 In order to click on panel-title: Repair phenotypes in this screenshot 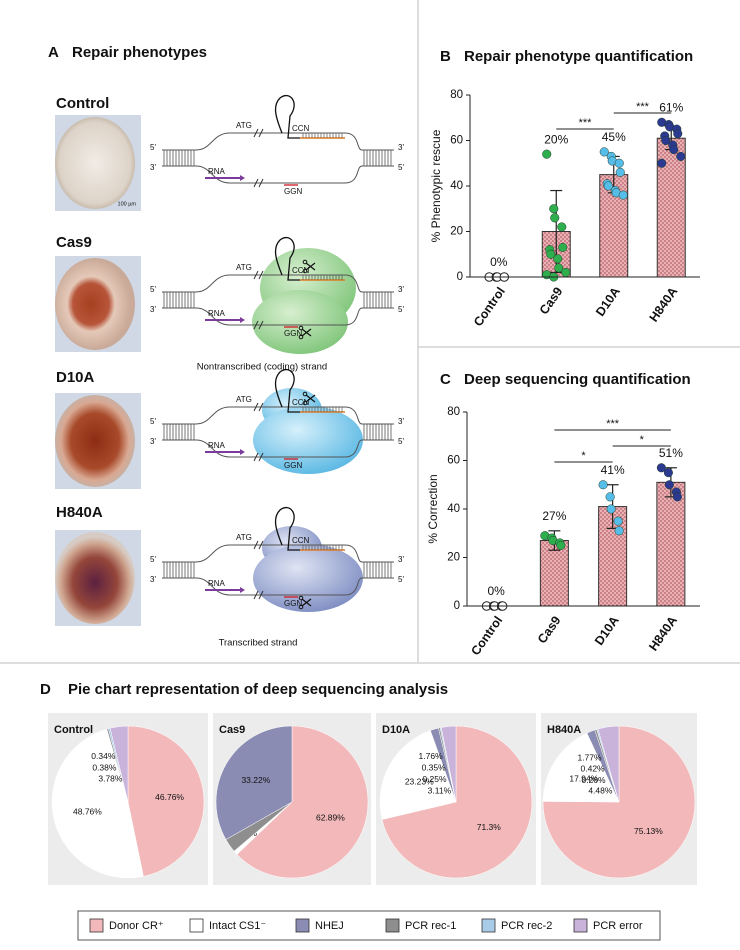, I will do `click(139, 52)`.